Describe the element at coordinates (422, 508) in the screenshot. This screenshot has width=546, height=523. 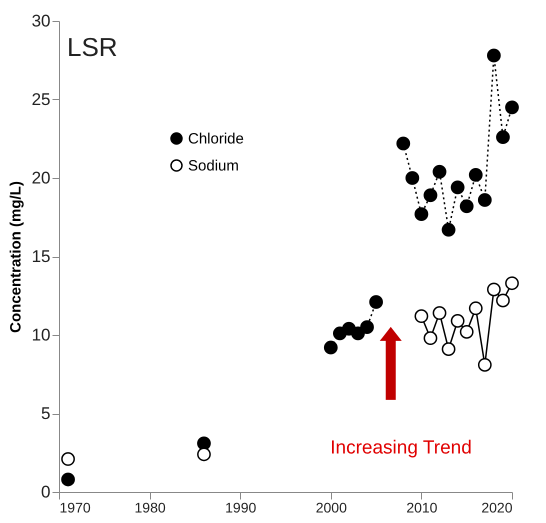
I see `x-tick-label: 2010` at that location.